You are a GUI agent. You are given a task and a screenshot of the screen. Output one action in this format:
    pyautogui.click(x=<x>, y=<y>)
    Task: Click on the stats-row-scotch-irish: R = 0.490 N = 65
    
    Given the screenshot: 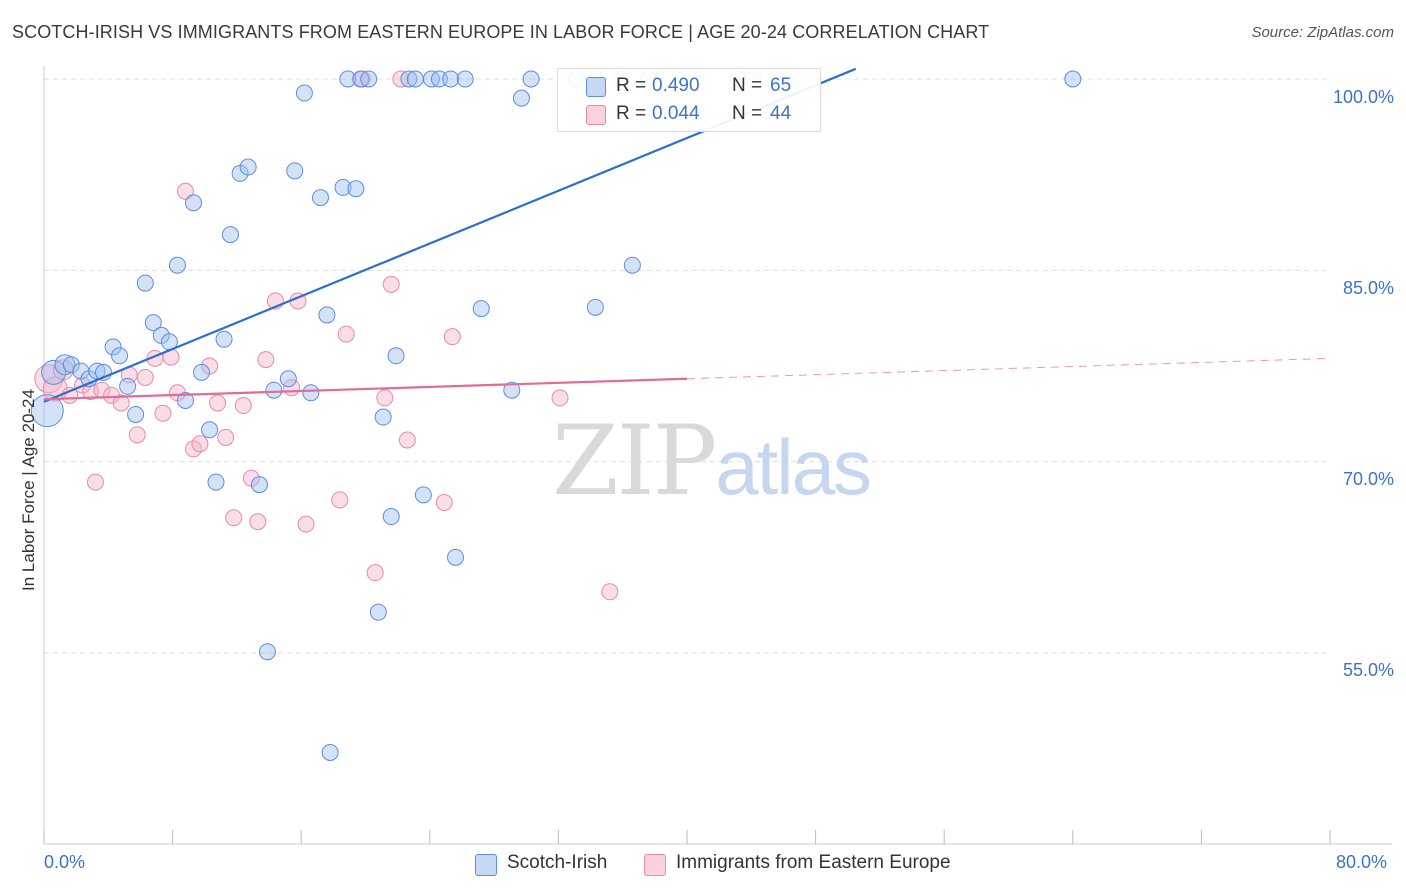 What is the action you would take?
    pyautogui.click(x=689, y=87)
    